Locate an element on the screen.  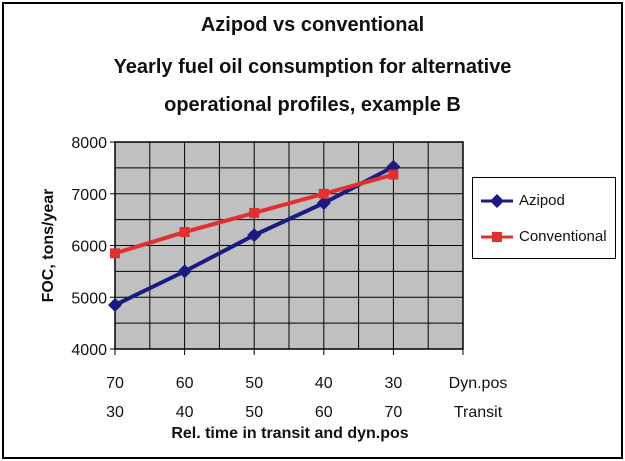
x-tick-label-row1-4: 30 is located at coordinates (394, 383).